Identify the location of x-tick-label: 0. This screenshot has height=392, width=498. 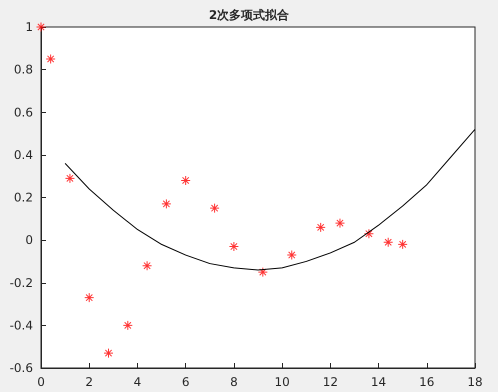
(41, 382).